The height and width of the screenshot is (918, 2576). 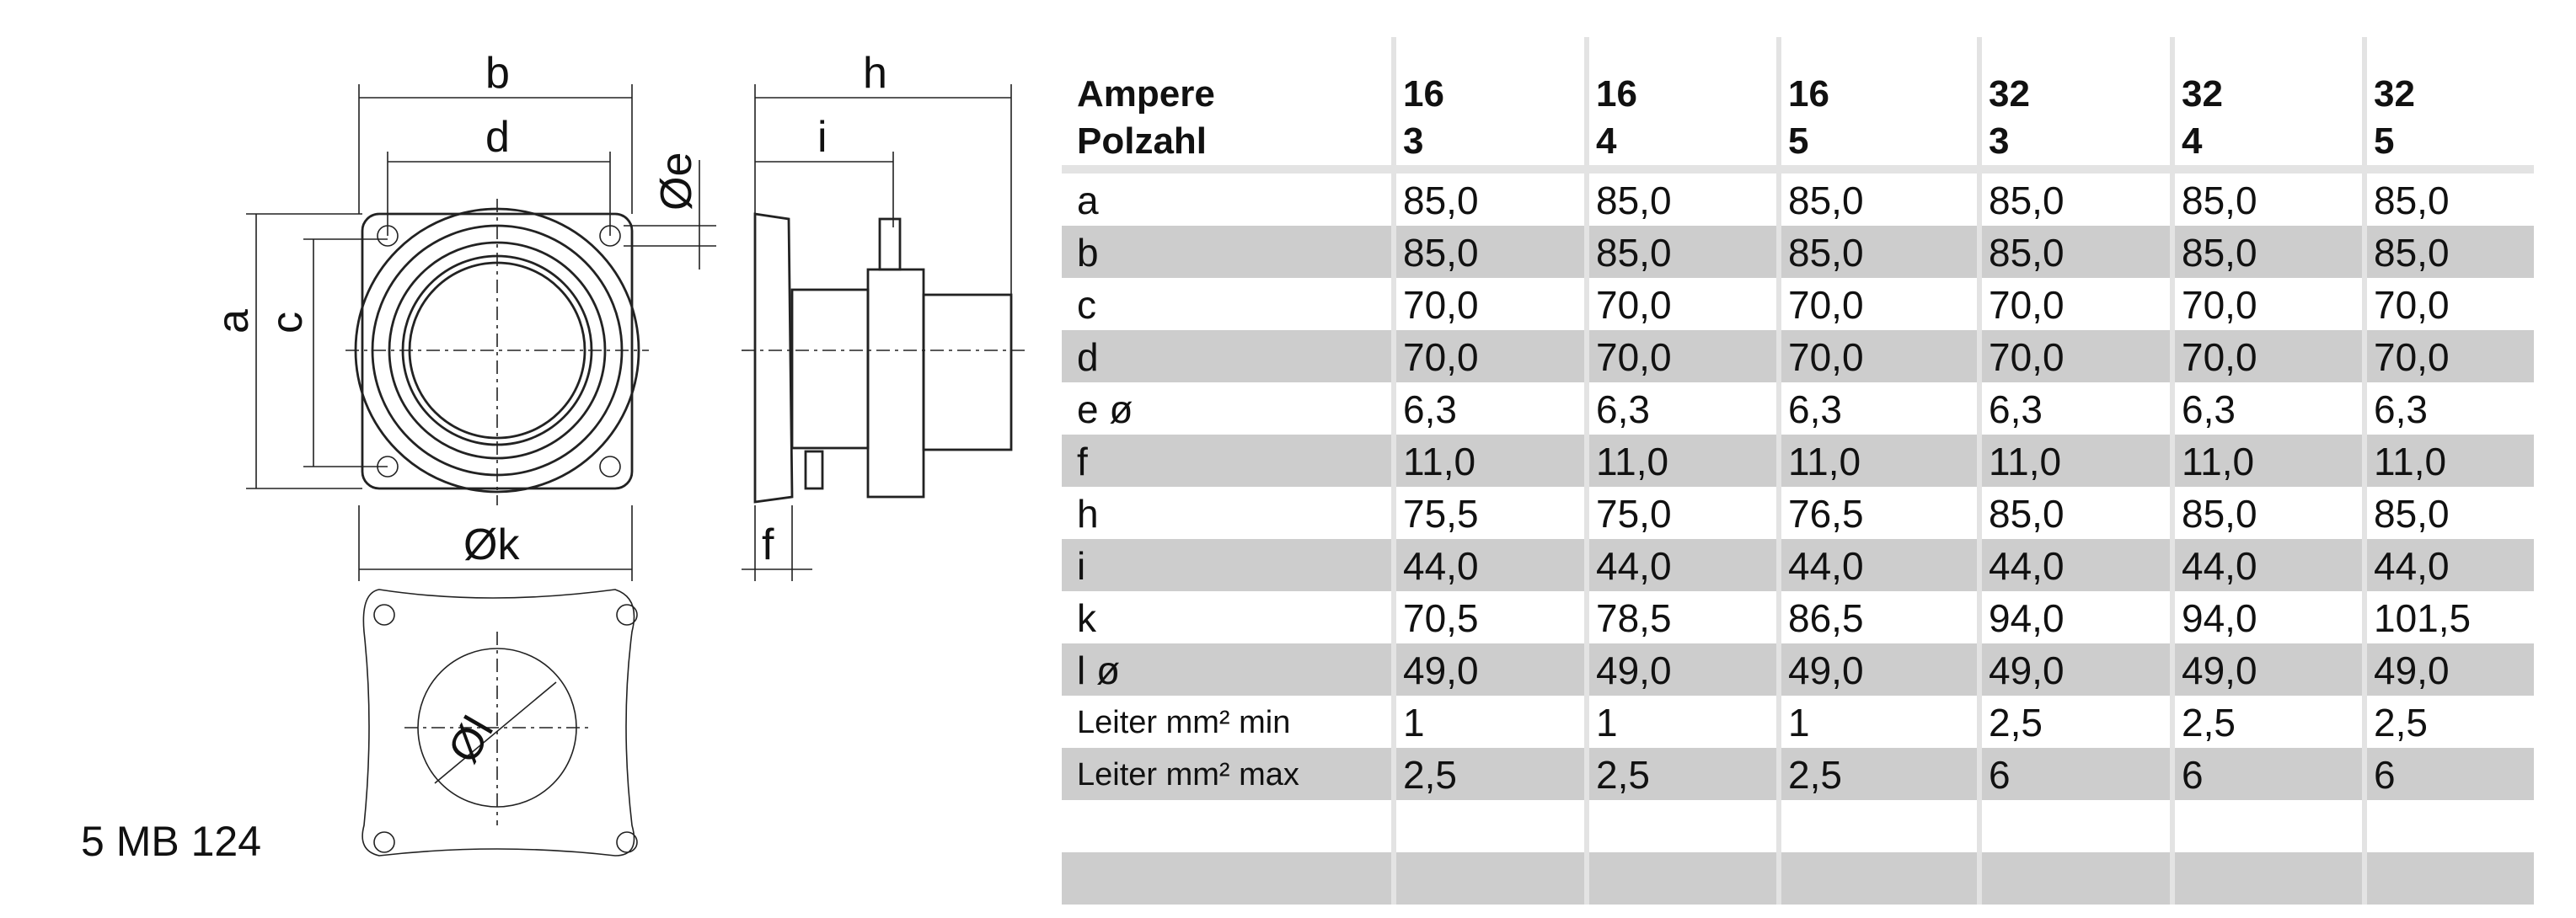 What do you see at coordinates (1826, 618) in the screenshot?
I see `row-value: 86,5` at bounding box center [1826, 618].